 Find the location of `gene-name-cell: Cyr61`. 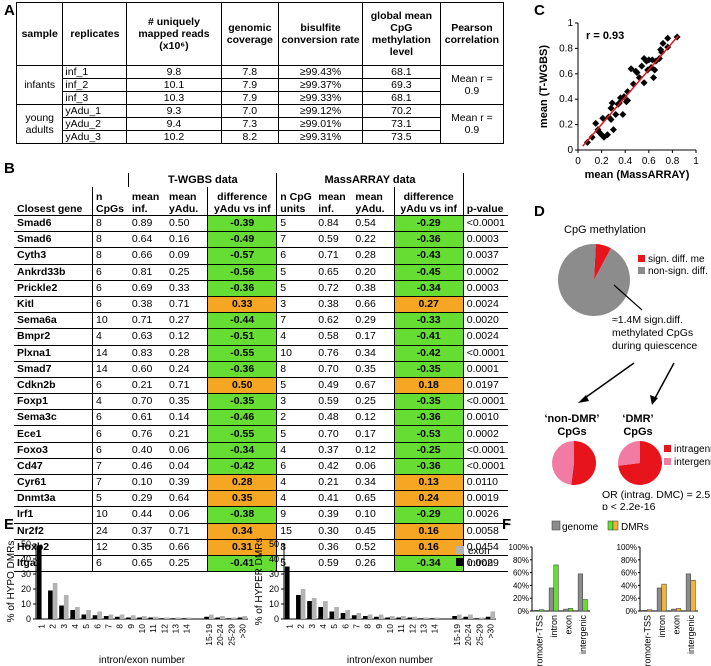

gene-name-cell: Cyr61 is located at coordinates (53, 483).